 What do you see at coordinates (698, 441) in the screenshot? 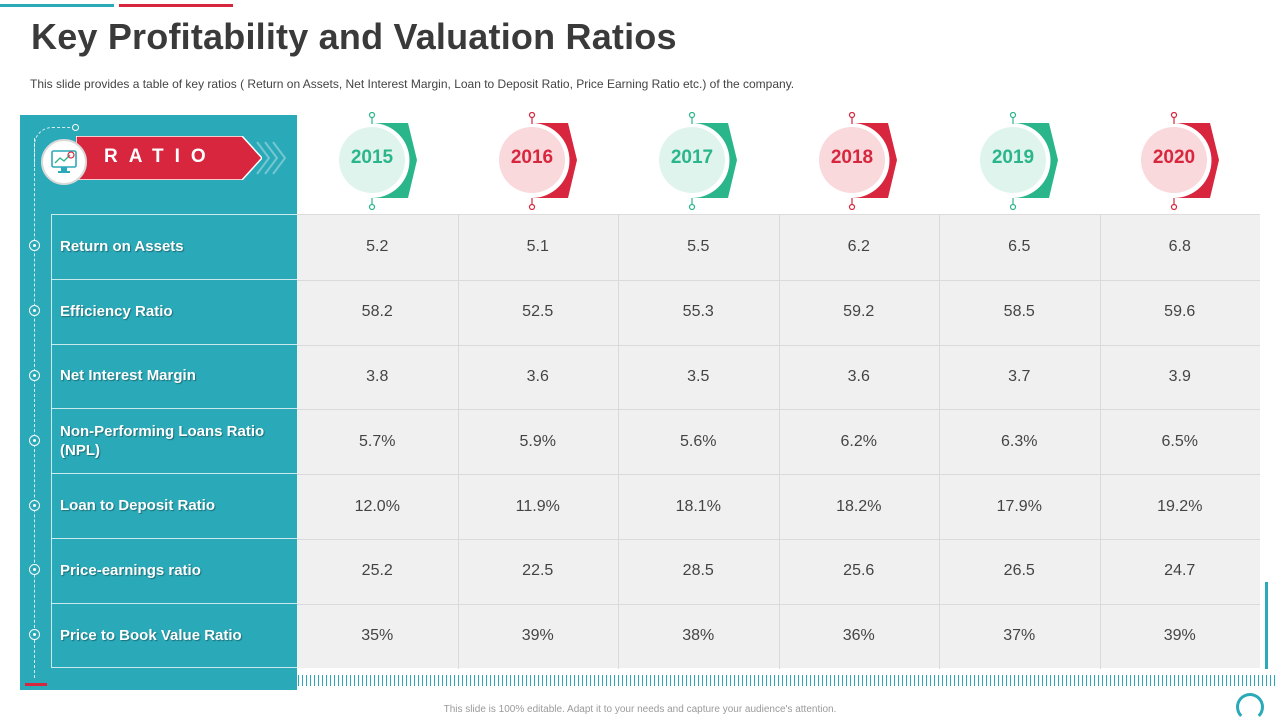
I see `table-cell: 5.6%` at bounding box center [698, 441].